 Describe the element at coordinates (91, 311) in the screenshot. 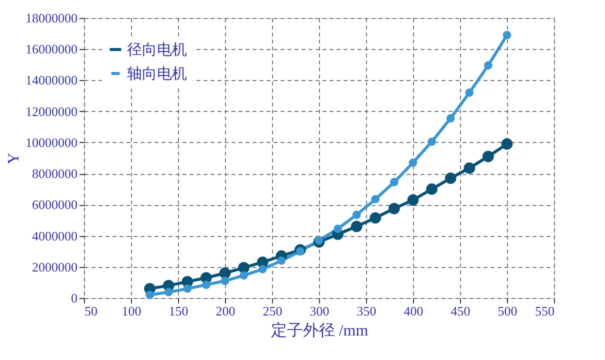

I see `x-tick-label: 50` at that location.